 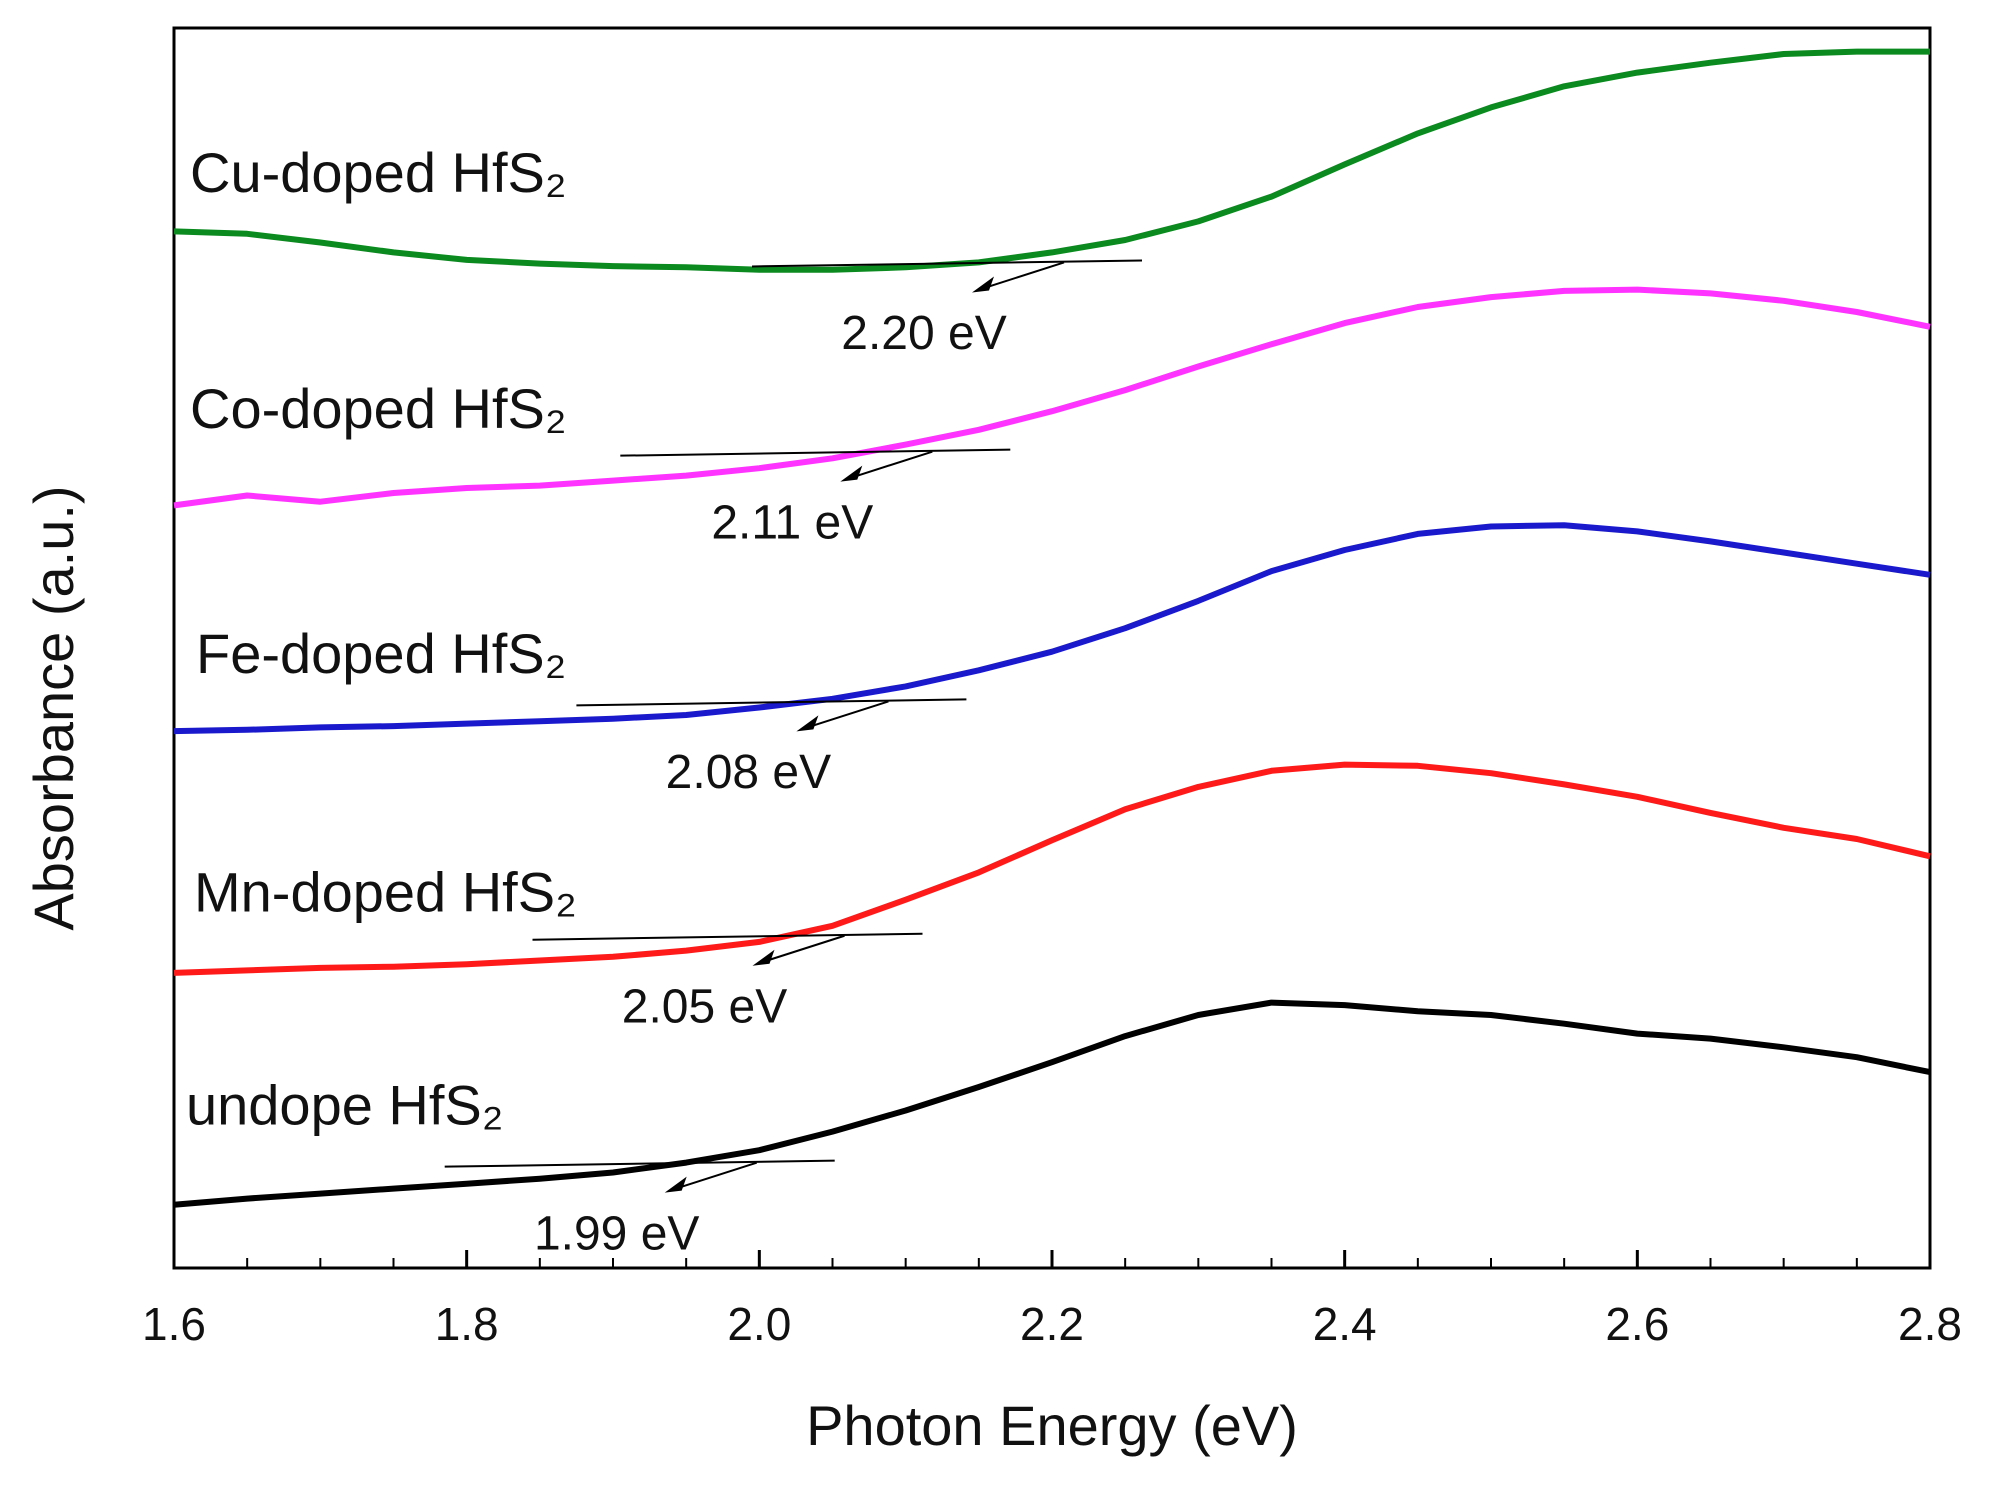 What do you see at coordinates (1637, 1324) in the screenshot?
I see `x-tick-label: 2.6` at bounding box center [1637, 1324].